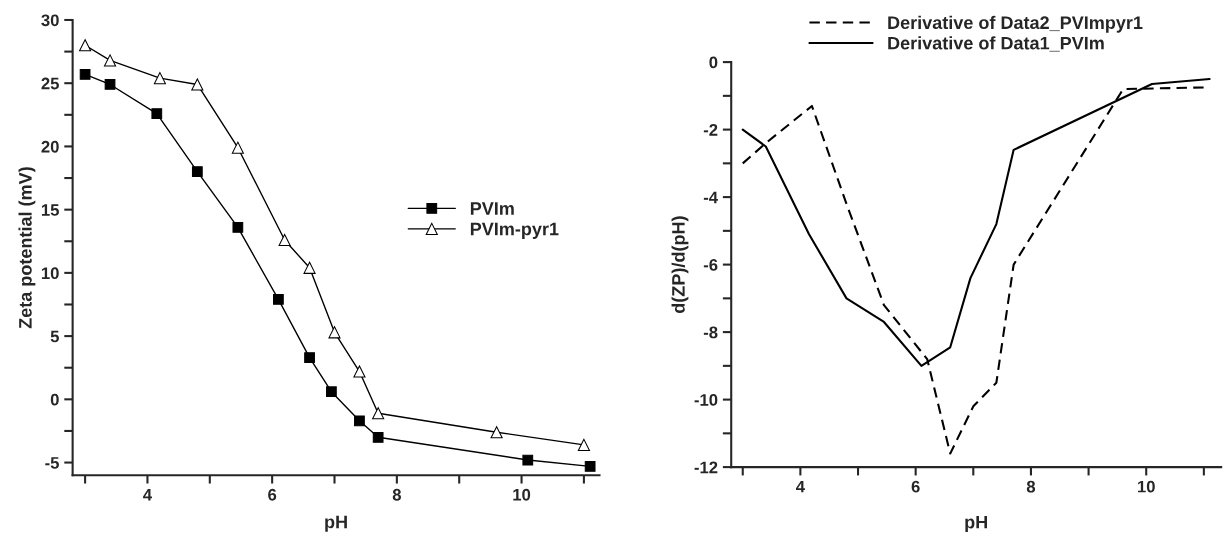  Describe the element at coordinates (710, 130) in the screenshot. I see `y-tick-label: -2` at that location.